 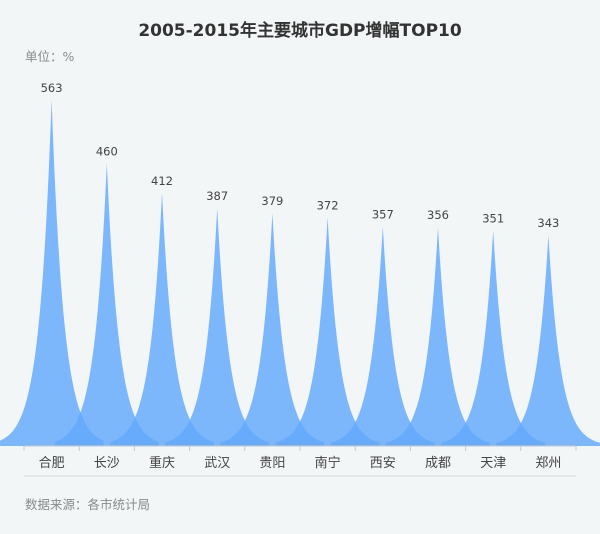 What do you see at coordinates (107, 463) in the screenshot?
I see `x-tick-label: 长沙` at bounding box center [107, 463].